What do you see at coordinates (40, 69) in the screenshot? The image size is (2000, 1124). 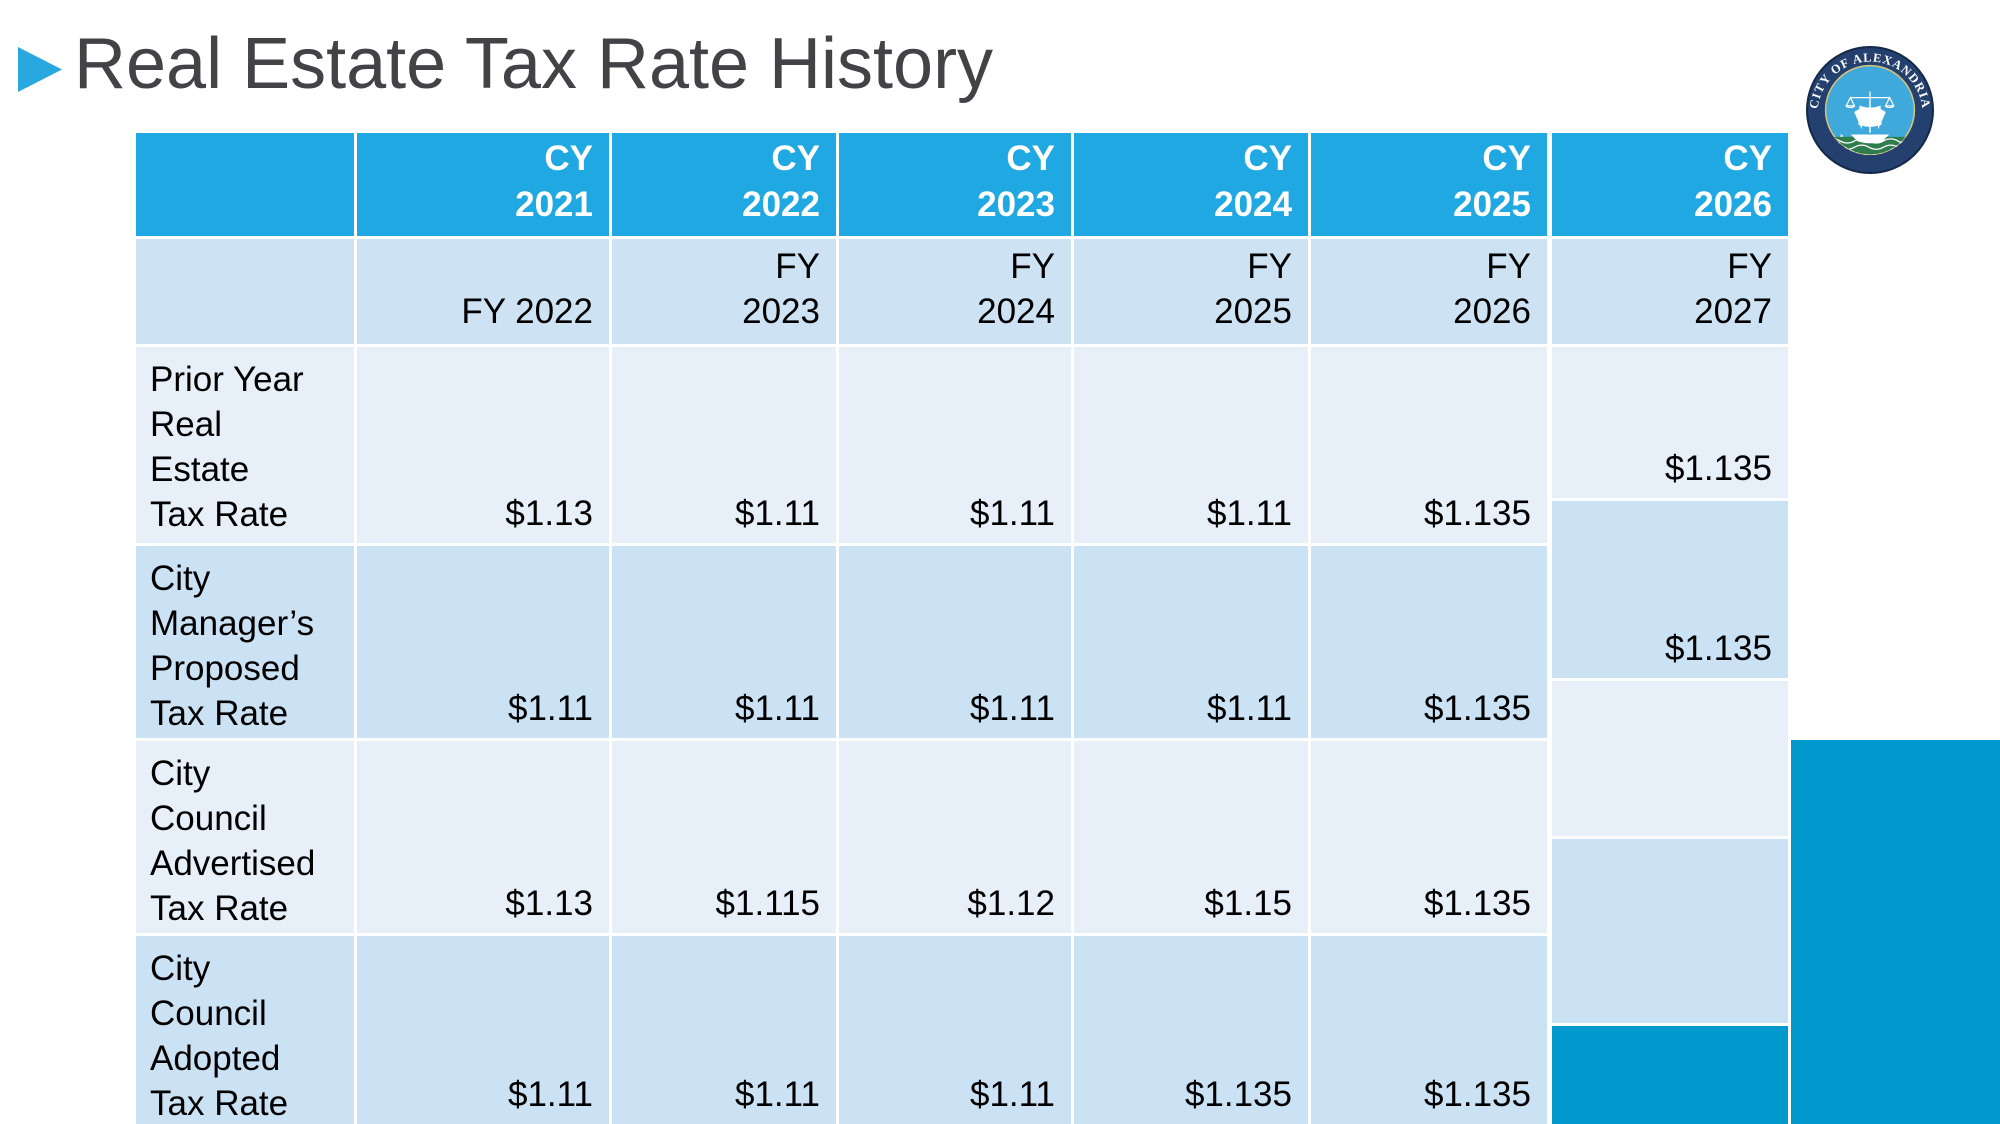 I see `title-arrow-icon` at bounding box center [40, 69].